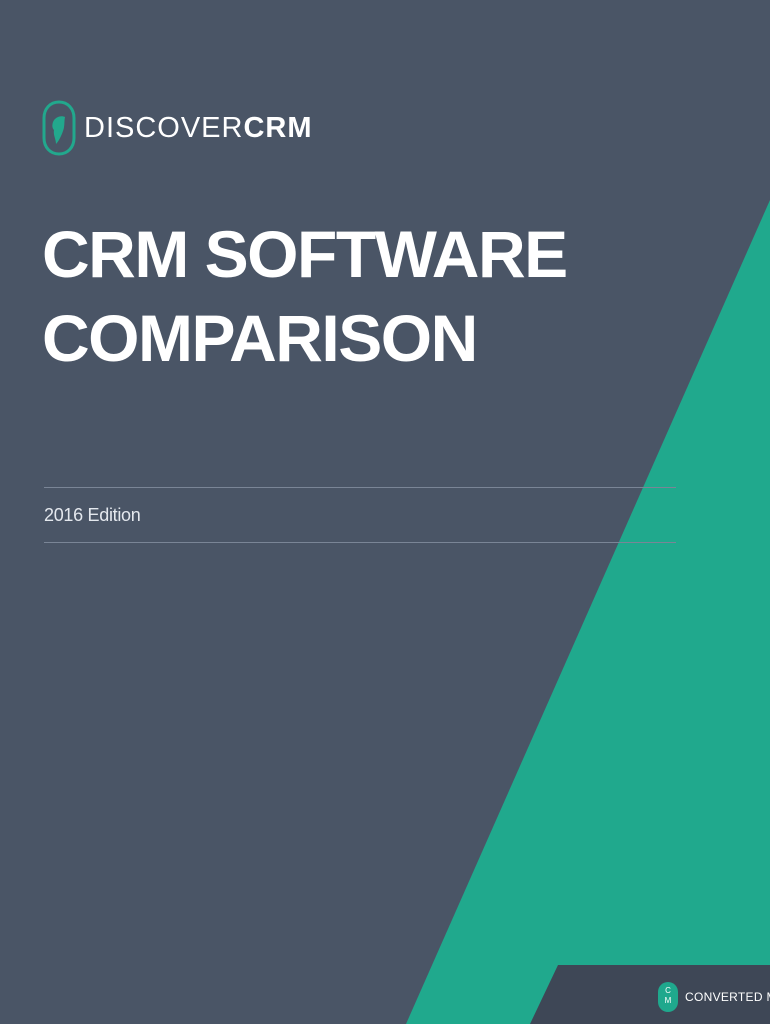  Describe the element at coordinates (278, 128) in the screenshot. I see `brand-name-bold: CRM` at that location.